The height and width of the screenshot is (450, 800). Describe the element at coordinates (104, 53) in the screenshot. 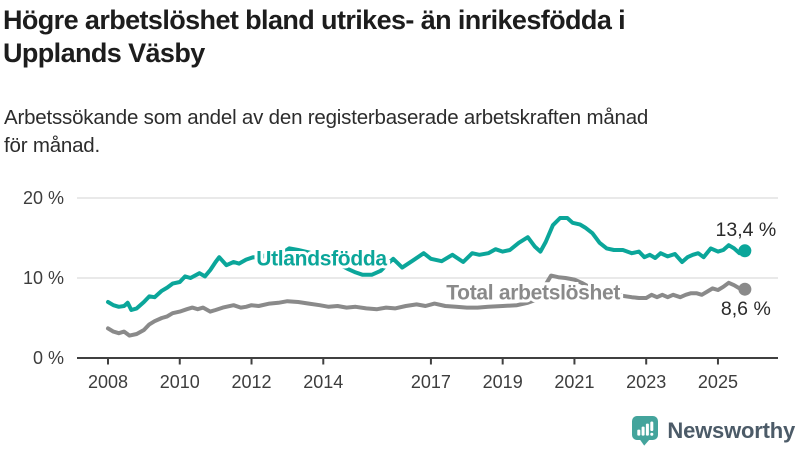

I see `chart-title-line-2: Upplands Väsby` at that location.